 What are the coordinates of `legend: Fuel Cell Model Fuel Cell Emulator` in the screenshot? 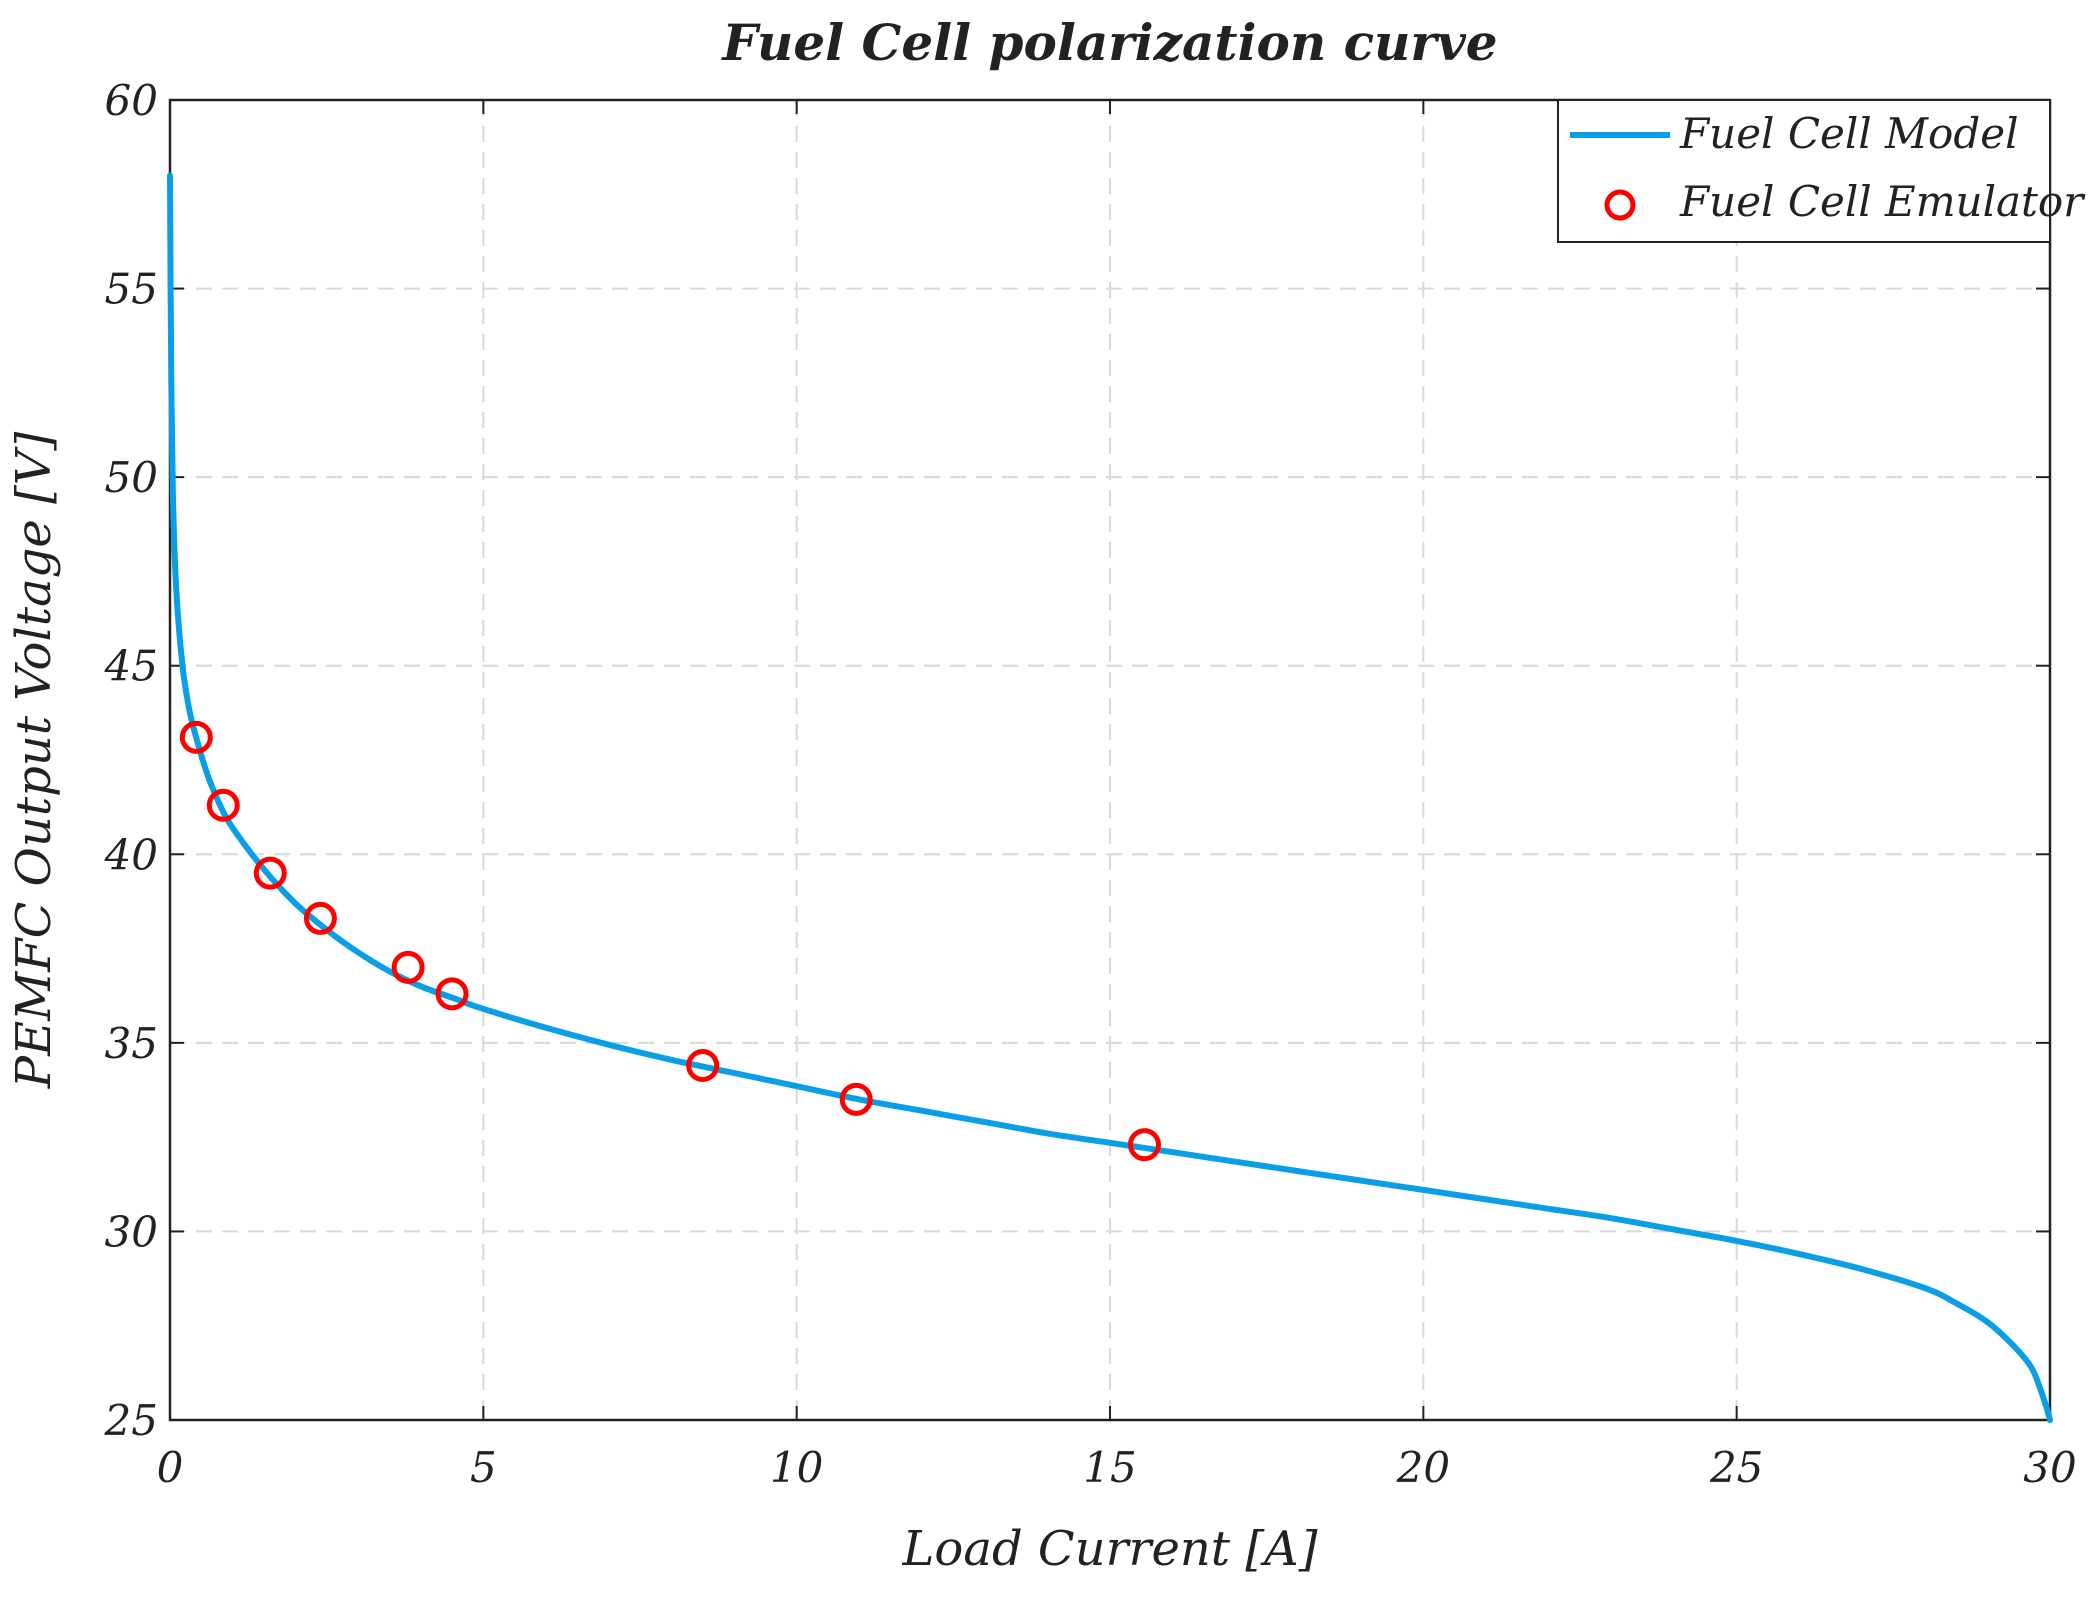 It's located at (1821, 171).